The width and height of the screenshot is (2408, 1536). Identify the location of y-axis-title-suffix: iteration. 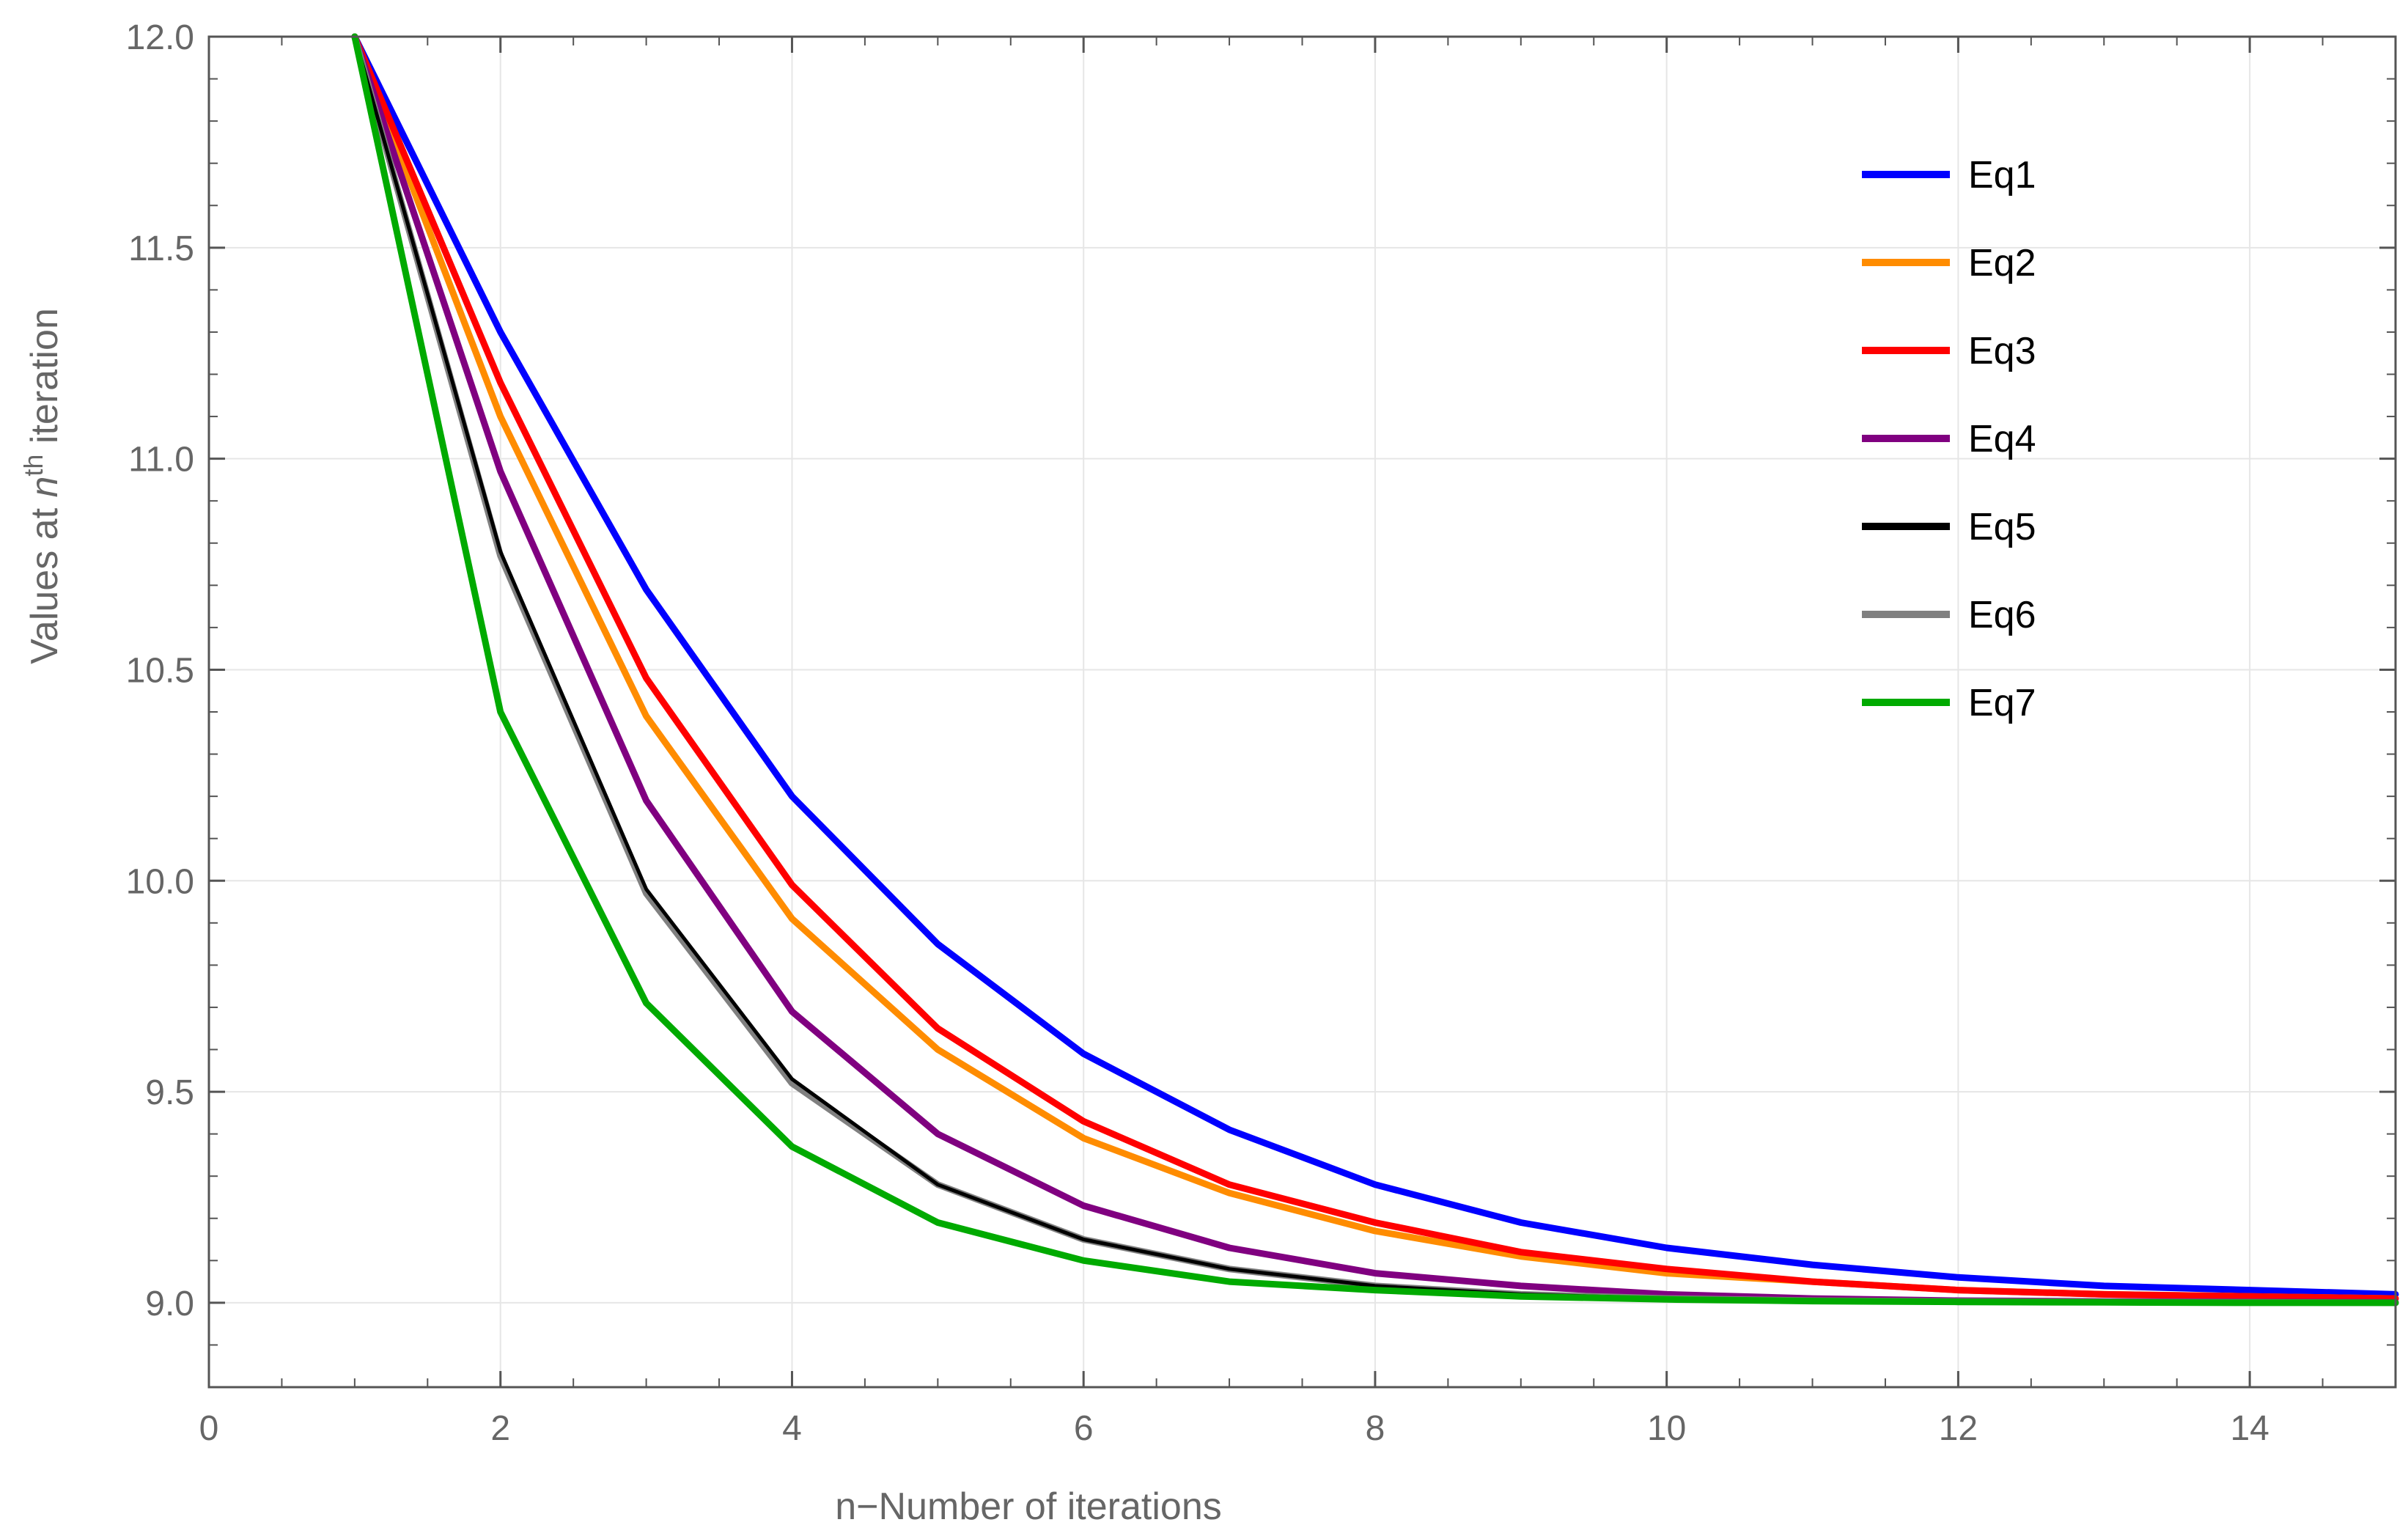
(45, 381).